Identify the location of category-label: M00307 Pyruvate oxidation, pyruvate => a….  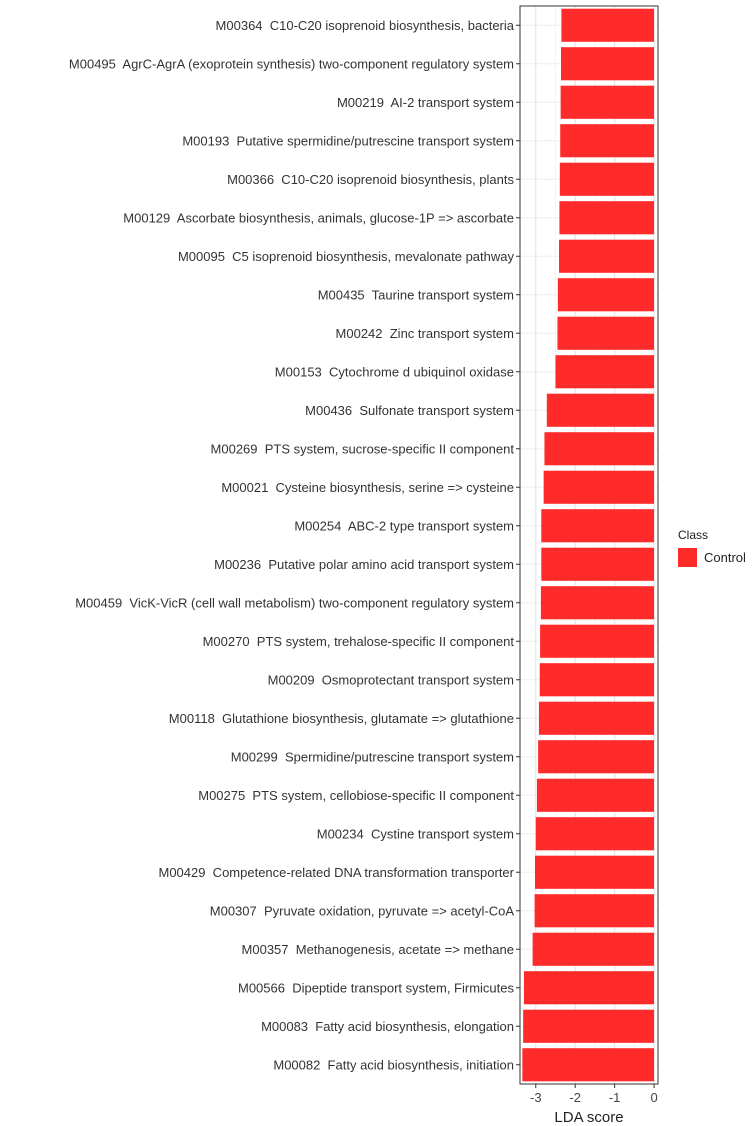
(362, 910).